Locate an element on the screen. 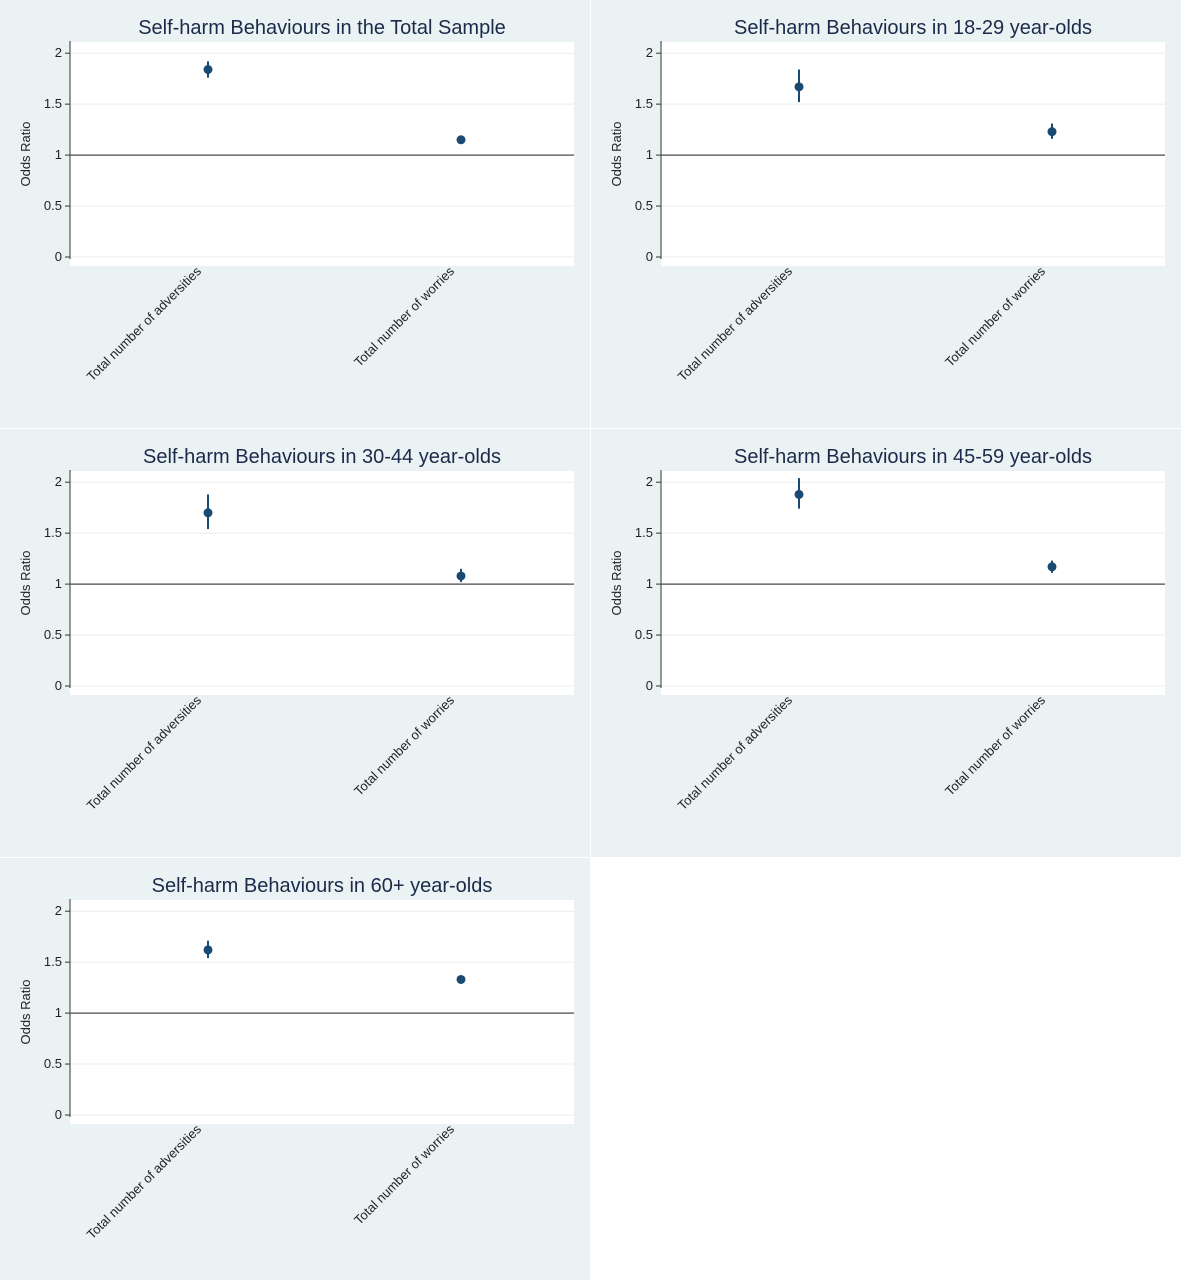  chart-title: Self-harm Behaviours in 60+ year-olds is located at coordinates (322, 886).